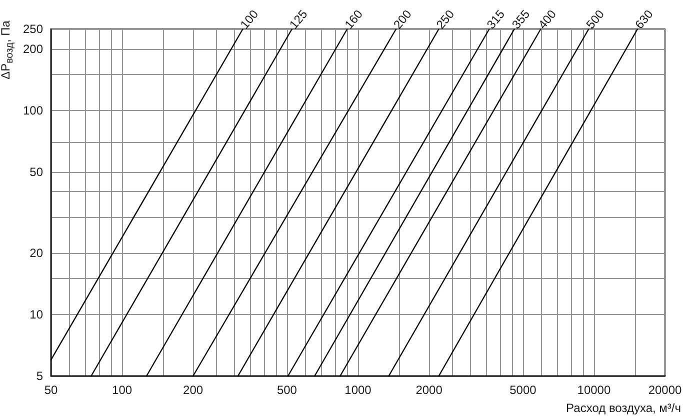 The width and height of the screenshot is (683, 419). I want to click on x-tick-label: 500, so click(287, 390).